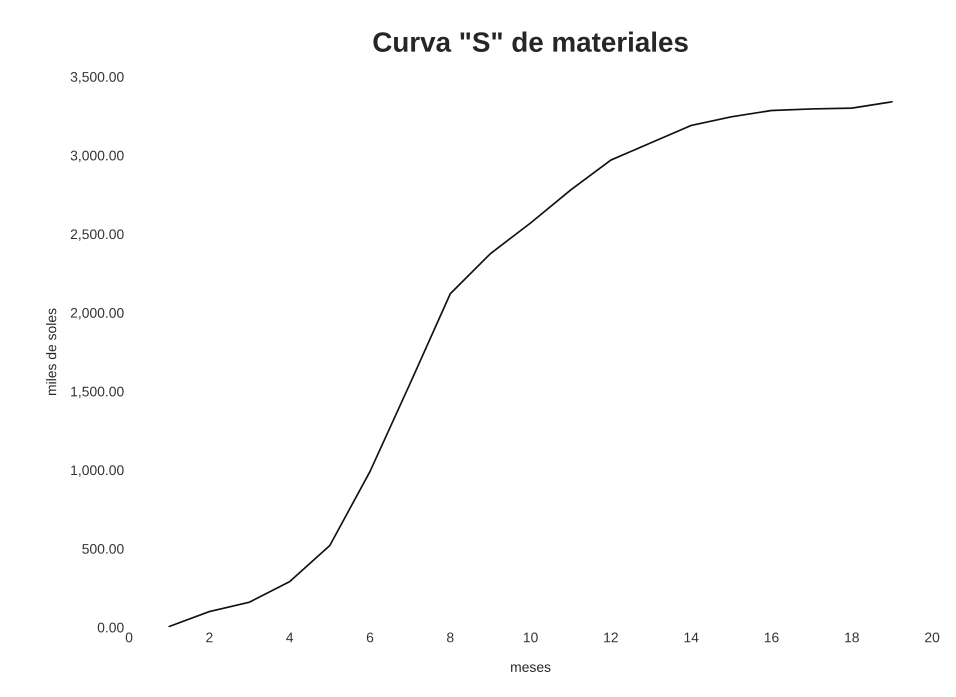  Describe the element at coordinates (103, 549) in the screenshot. I see `y-tick-label: 500.00` at that location.